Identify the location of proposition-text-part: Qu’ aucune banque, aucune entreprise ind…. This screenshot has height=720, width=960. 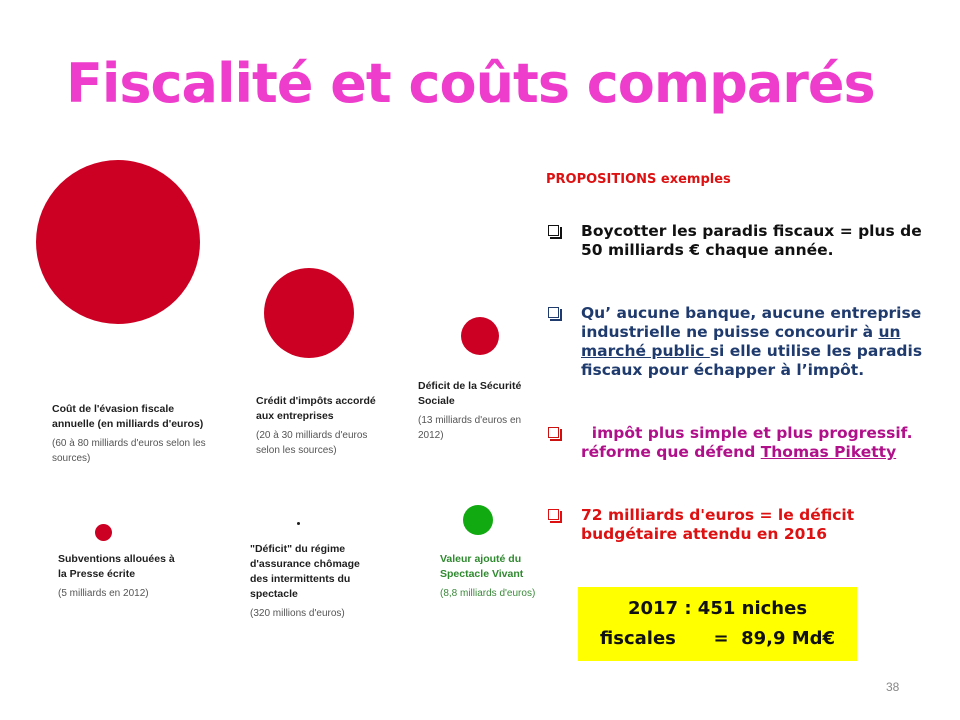
(751, 322).